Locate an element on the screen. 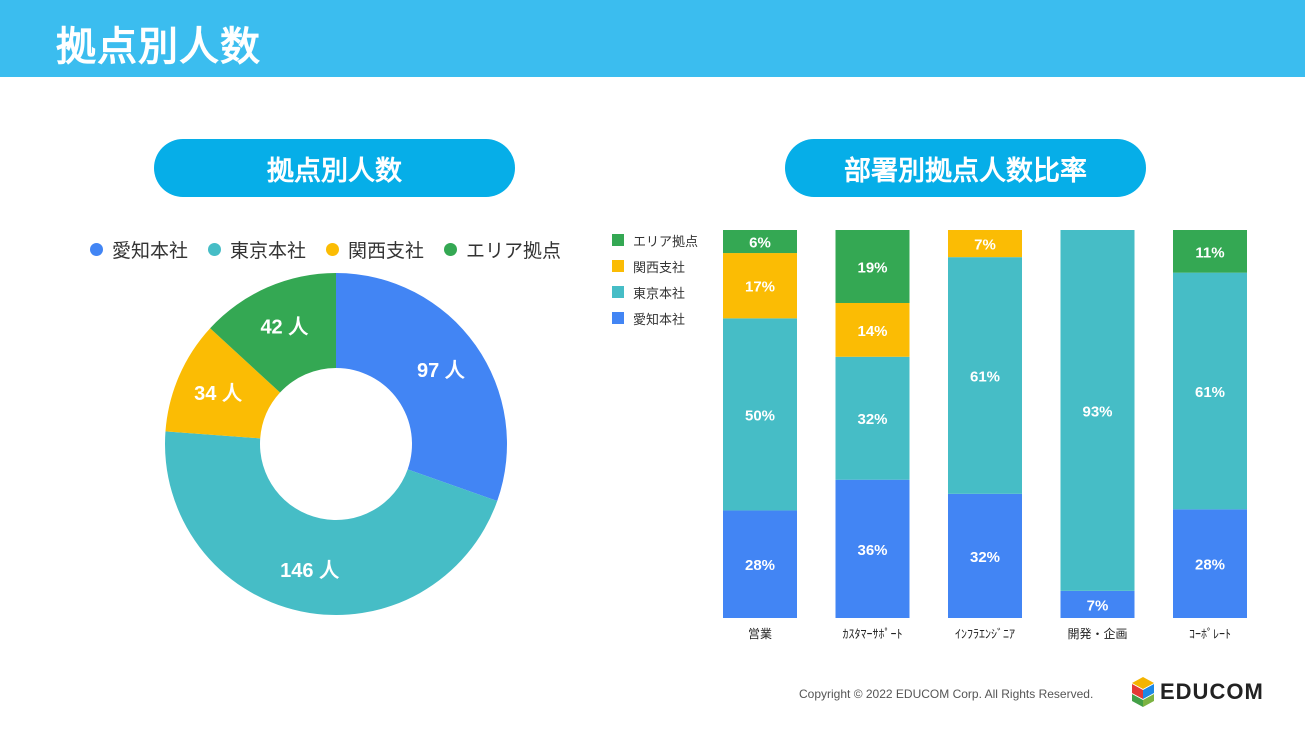 The width and height of the screenshot is (1305, 730). bar-data-label: 11% is located at coordinates (1209, 252).